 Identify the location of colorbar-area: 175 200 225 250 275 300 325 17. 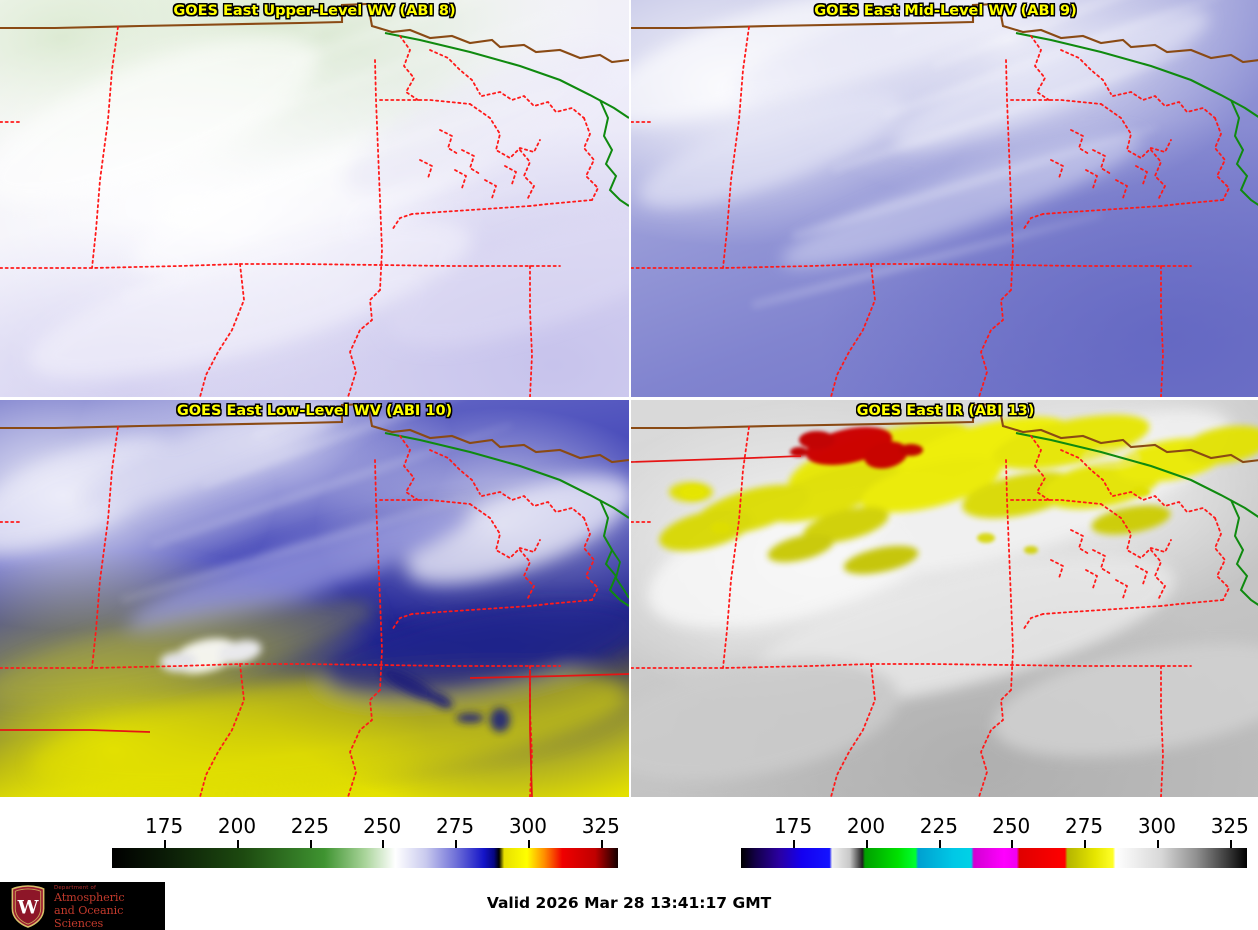
(629, 841).